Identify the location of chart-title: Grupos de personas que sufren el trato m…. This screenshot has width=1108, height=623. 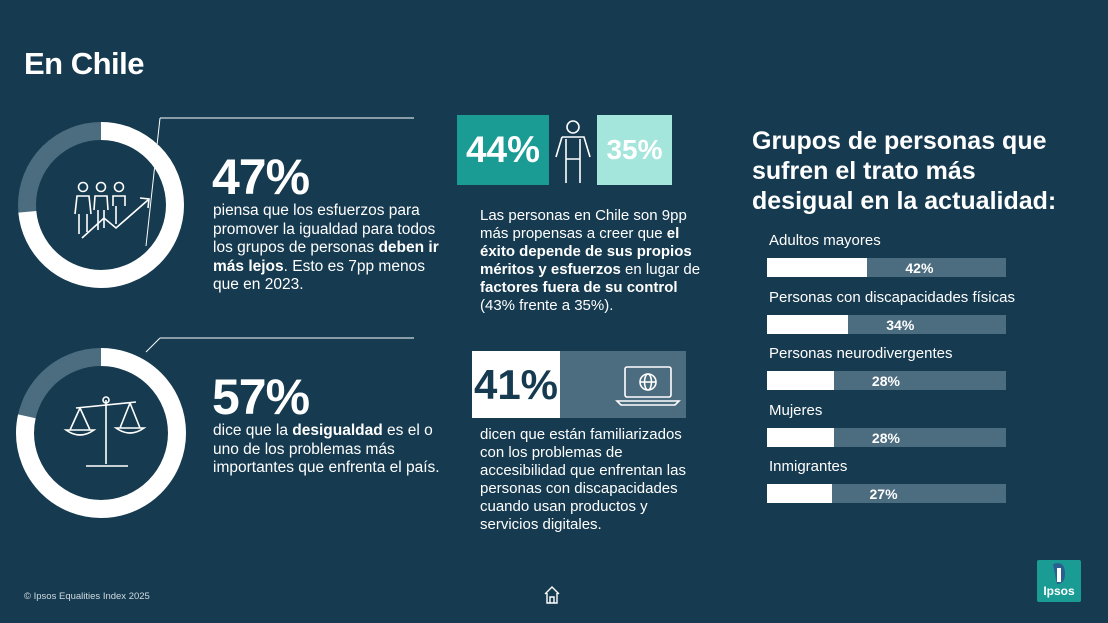
(904, 171).